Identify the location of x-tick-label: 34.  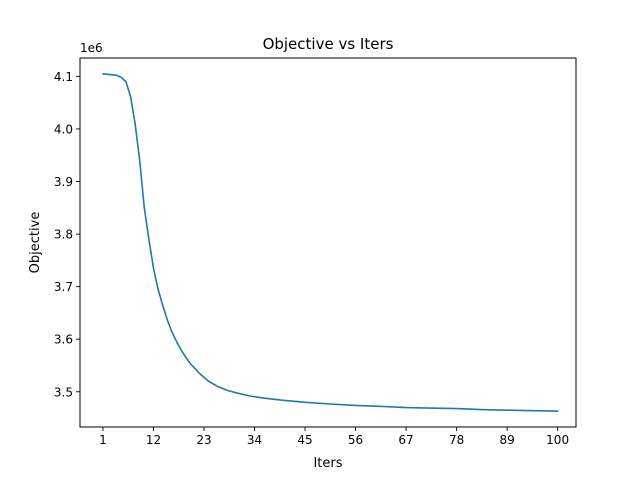
(254, 440).